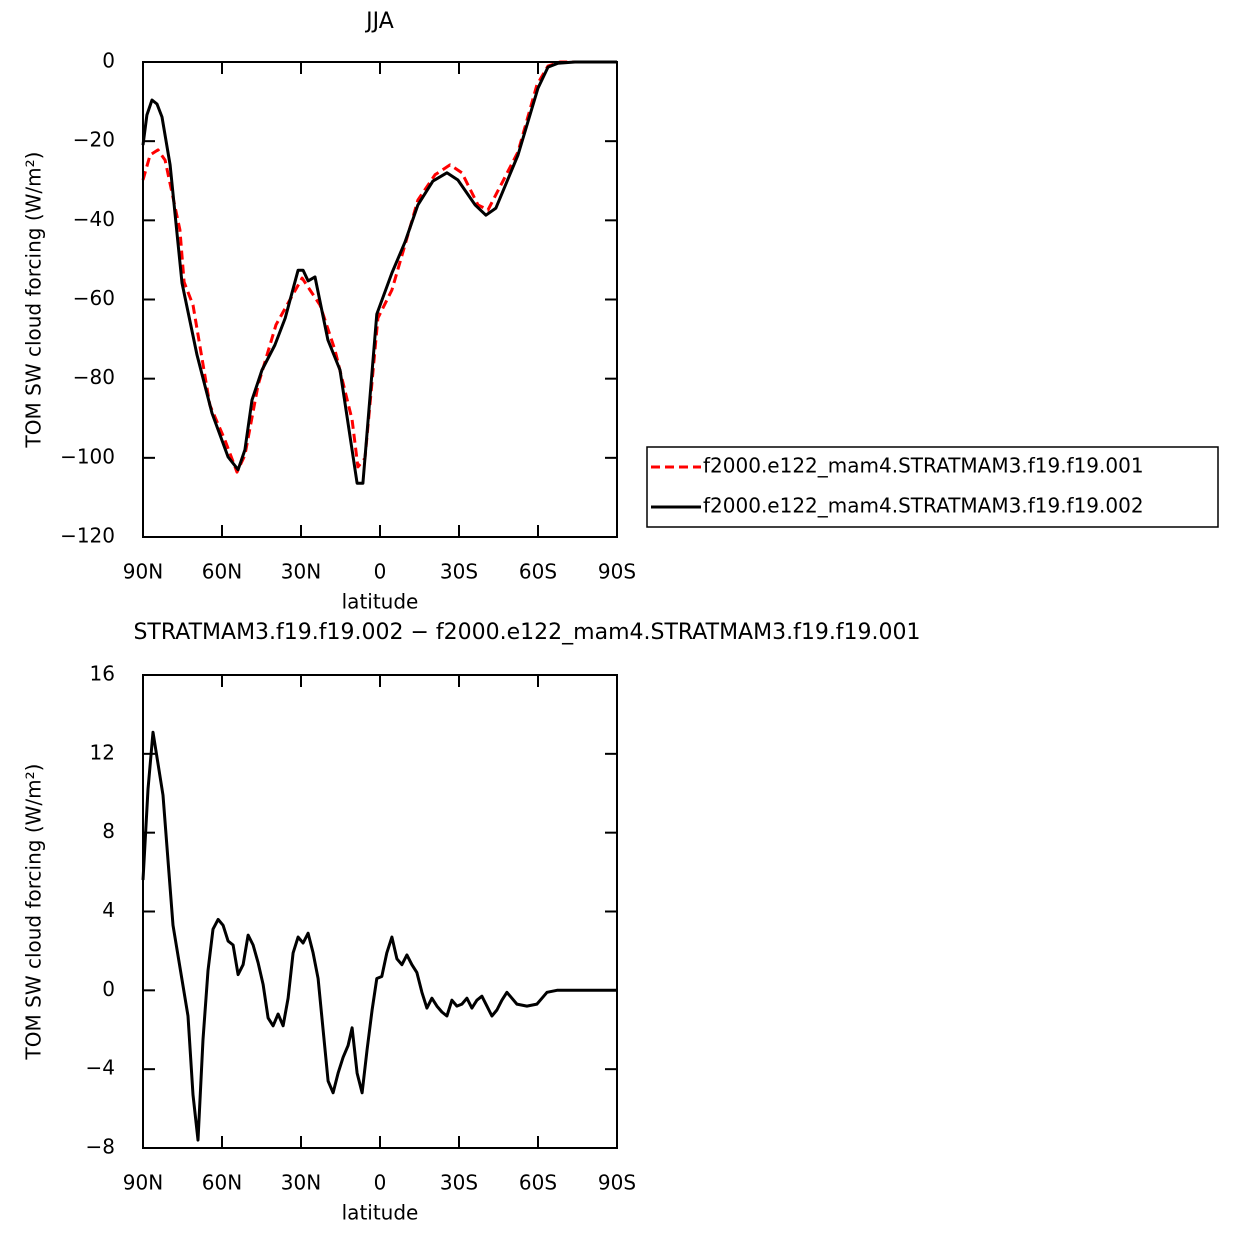  I want to click on legend-label: f2000.e122_mam4.STRATMAM3.f19.f19.001, so click(923, 466).